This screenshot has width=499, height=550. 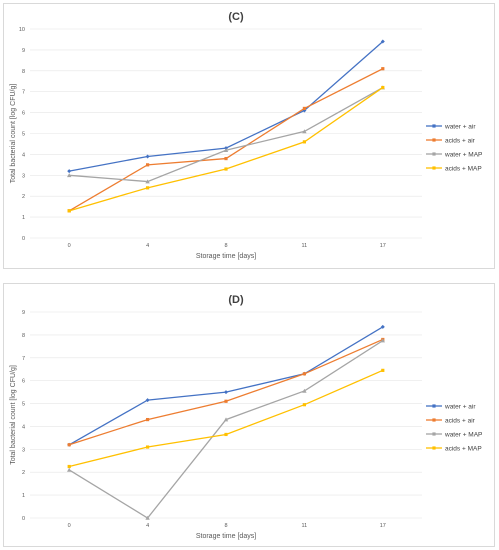 What do you see at coordinates (22, 30) in the screenshot?
I see `y-tick-label: 10` at bounding box center [22, 30].